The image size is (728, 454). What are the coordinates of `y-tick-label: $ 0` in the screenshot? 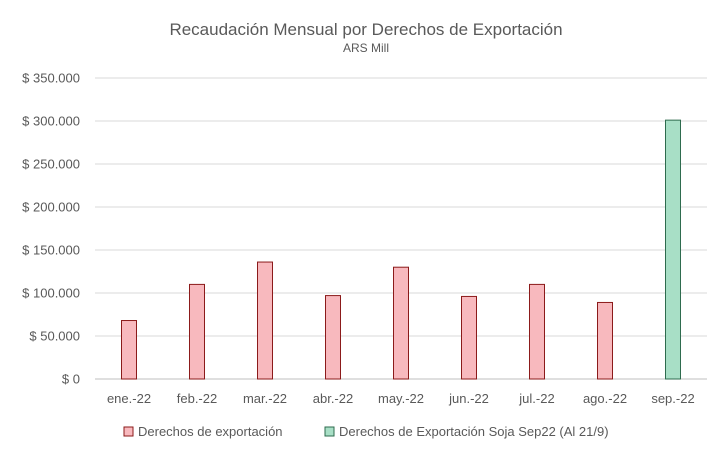 It's located at (71, 379).